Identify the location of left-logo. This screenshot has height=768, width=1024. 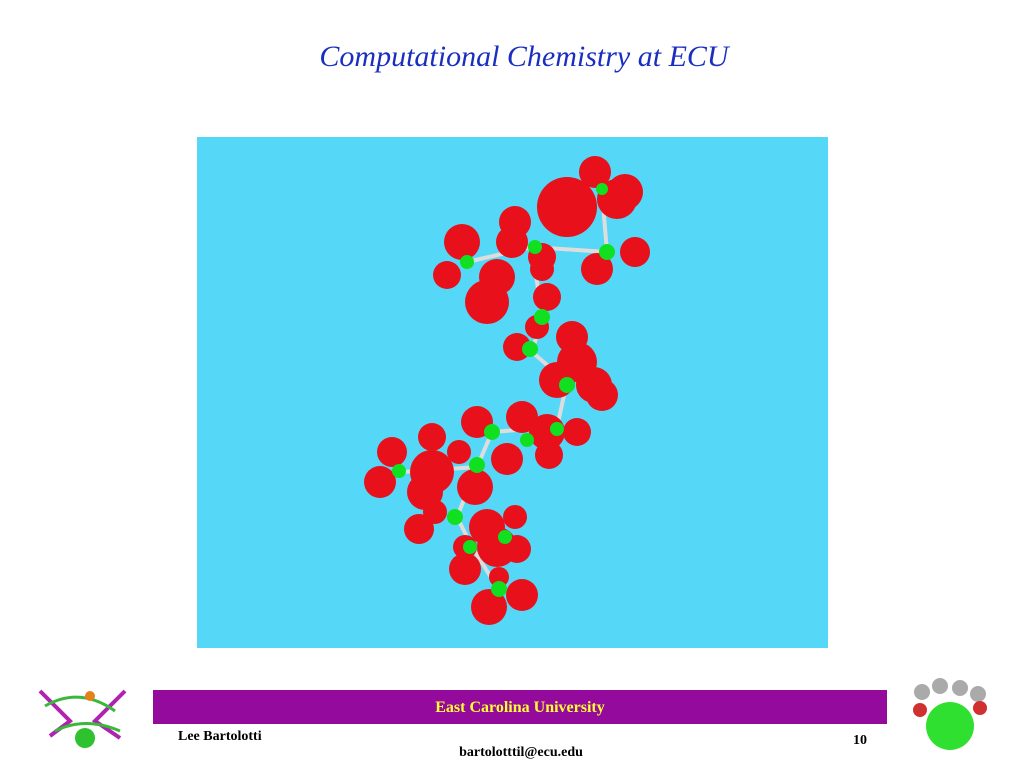
(82, 718).